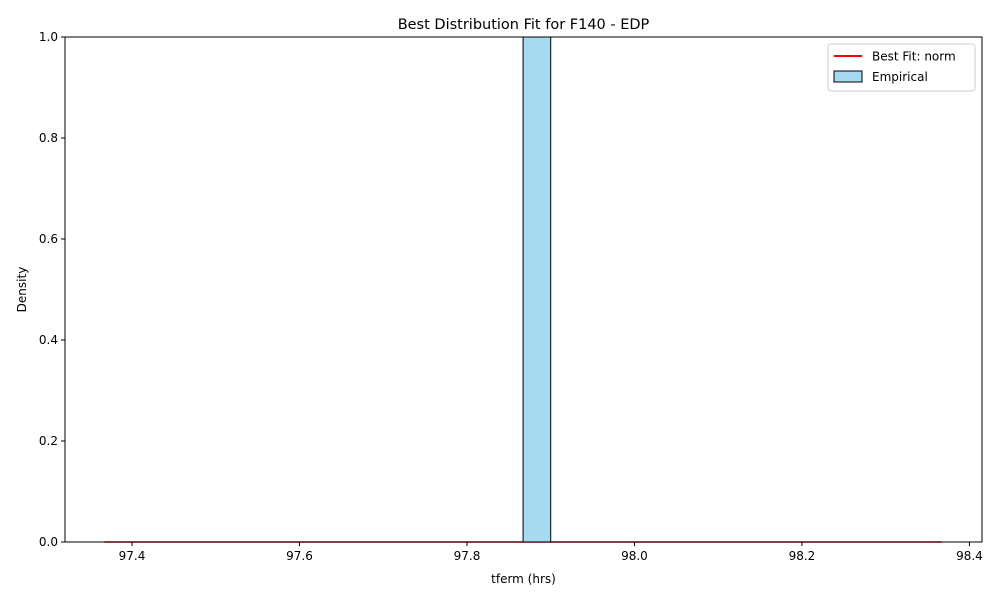 This screenshot has height=605, width=1000. Describe the element at coordinates (48, 37) in the screenshot. I see `y-tick-label: 1.0` at that location.